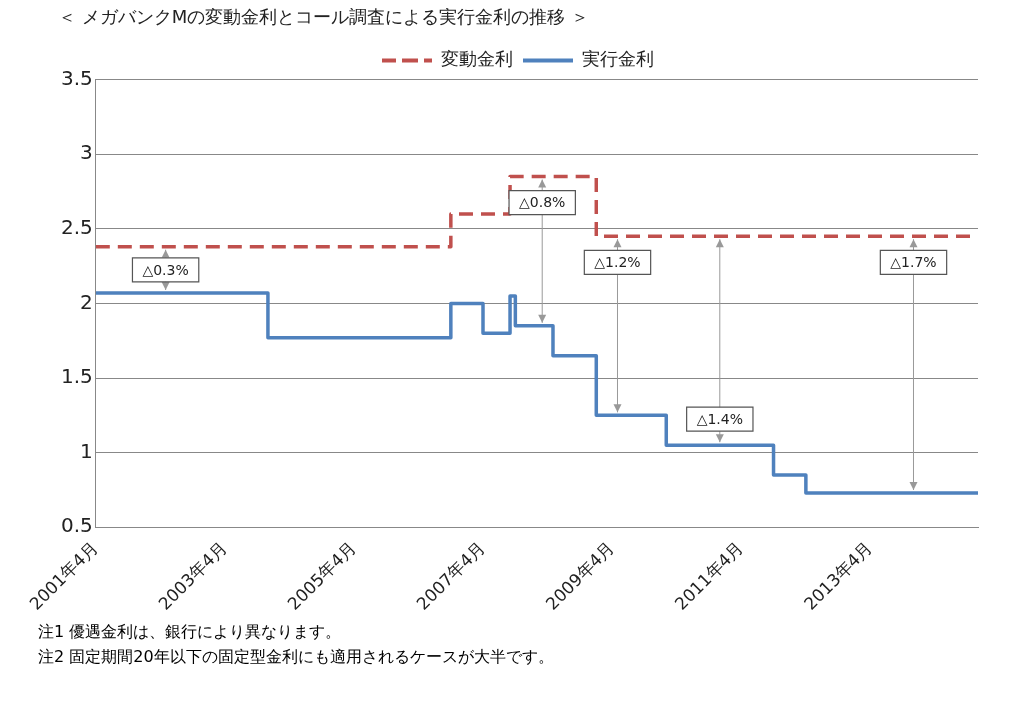 This screenshot has height=720, width=1024. I want to click on legend-label: 変動金利, so click(477, 59).